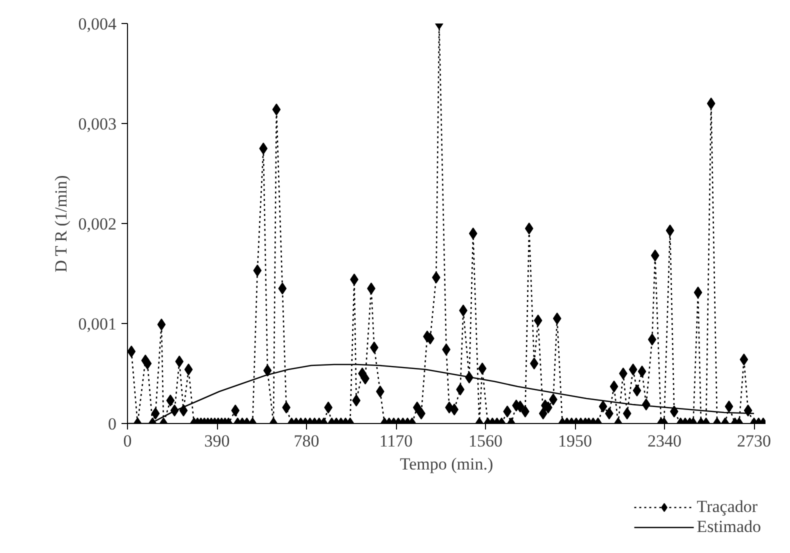 The image size is (790, 553). Describe the element at coordinates (447, 464) in the screenshot. I see `x-axis-title: Tempo (min.)` at that location.